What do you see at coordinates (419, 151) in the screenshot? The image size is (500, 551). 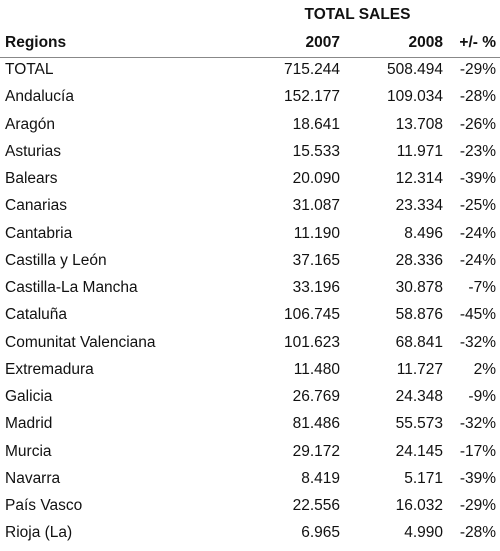 I see `sales-value: 11.971` at bounding box center [419, 151].